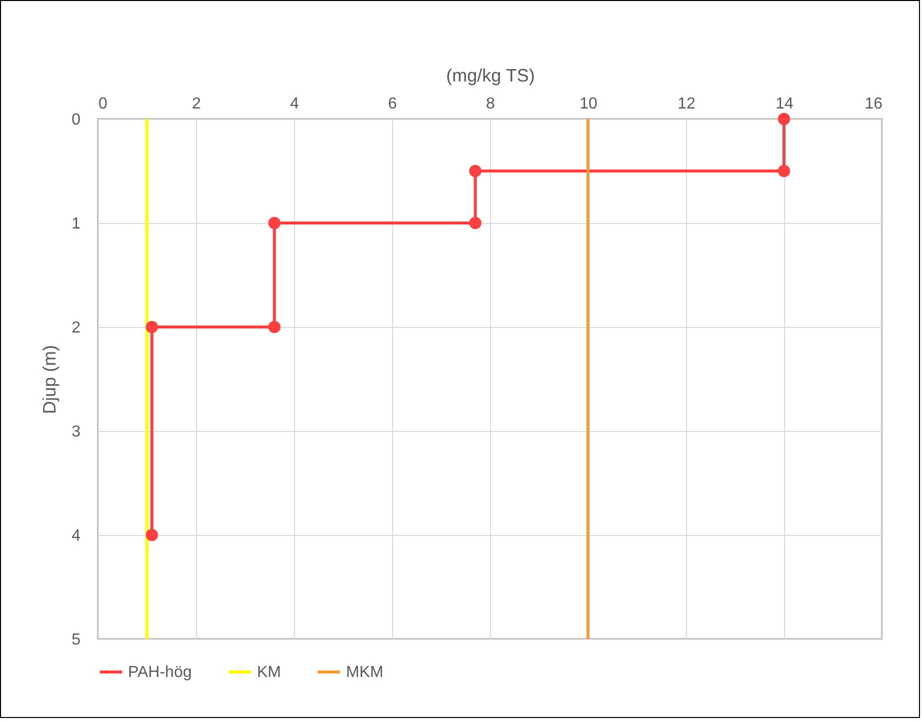 This screenshot has width=924, height=722. Describe the element at coordinates (76, 536) in the screenshot. I see `y-tick-label: 4` at that location.